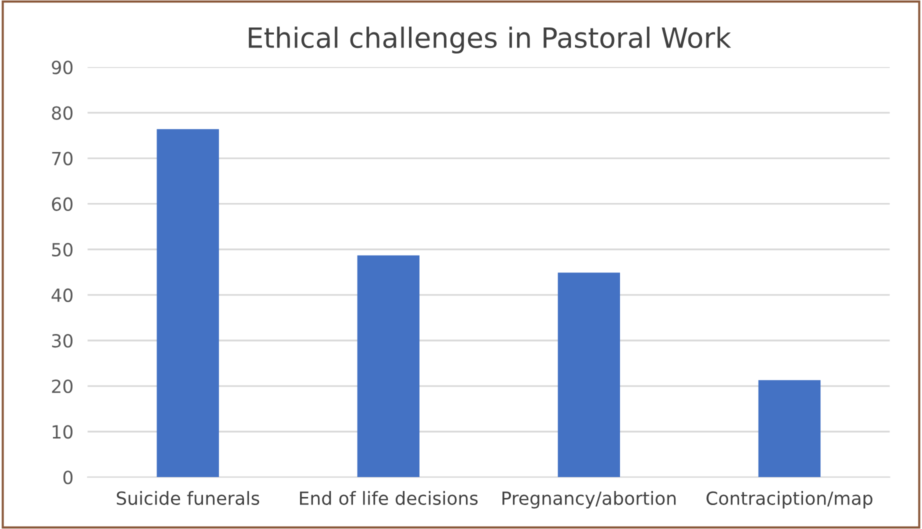 The image size is (922, 529). What do you see at coordinates (62, 432) in the screenshot?
I see `y-tick-label: 10` at bounding box center [62, 432].